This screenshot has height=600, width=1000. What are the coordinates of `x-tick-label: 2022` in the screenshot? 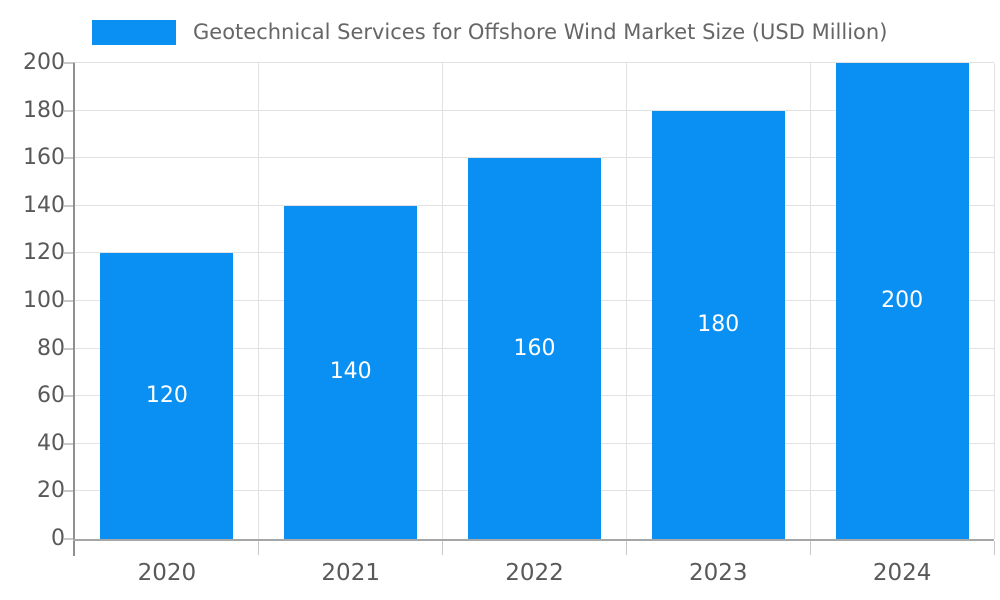 It's located at (534, 573).